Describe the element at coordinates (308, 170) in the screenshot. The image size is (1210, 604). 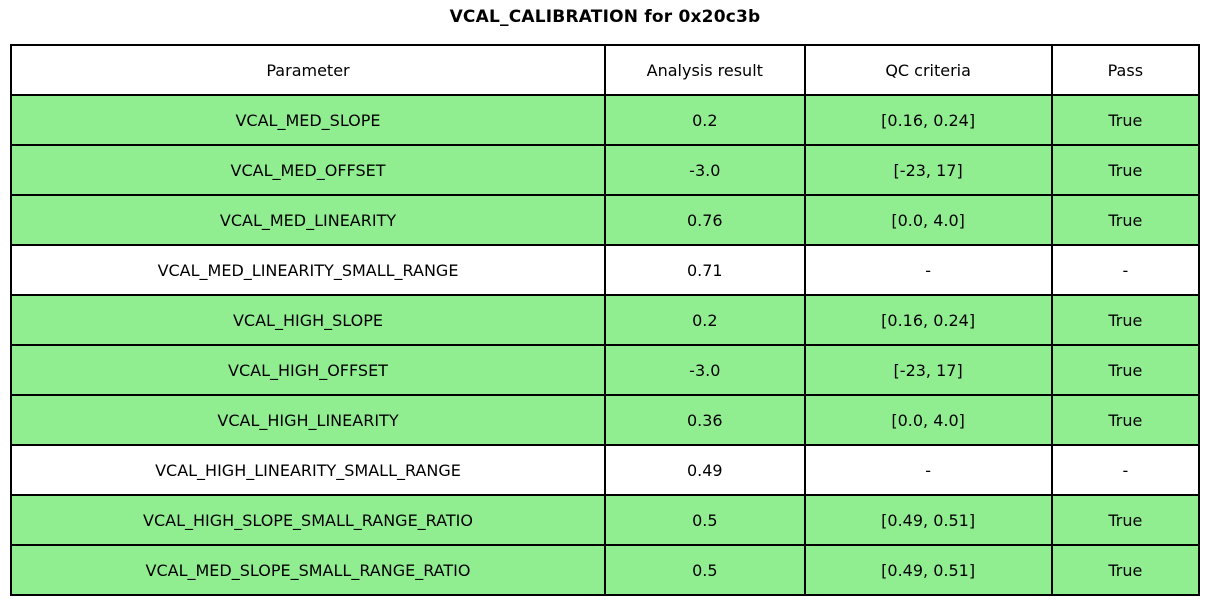
I see `parameter-cell: VCAL_MED_OFFSET` at that location.